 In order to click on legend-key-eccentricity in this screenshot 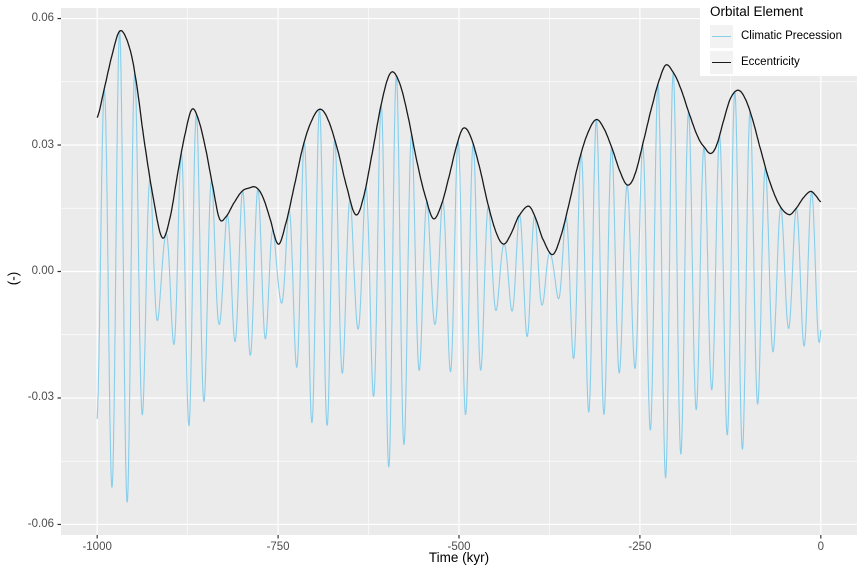, I will do `click(721, 62)`.